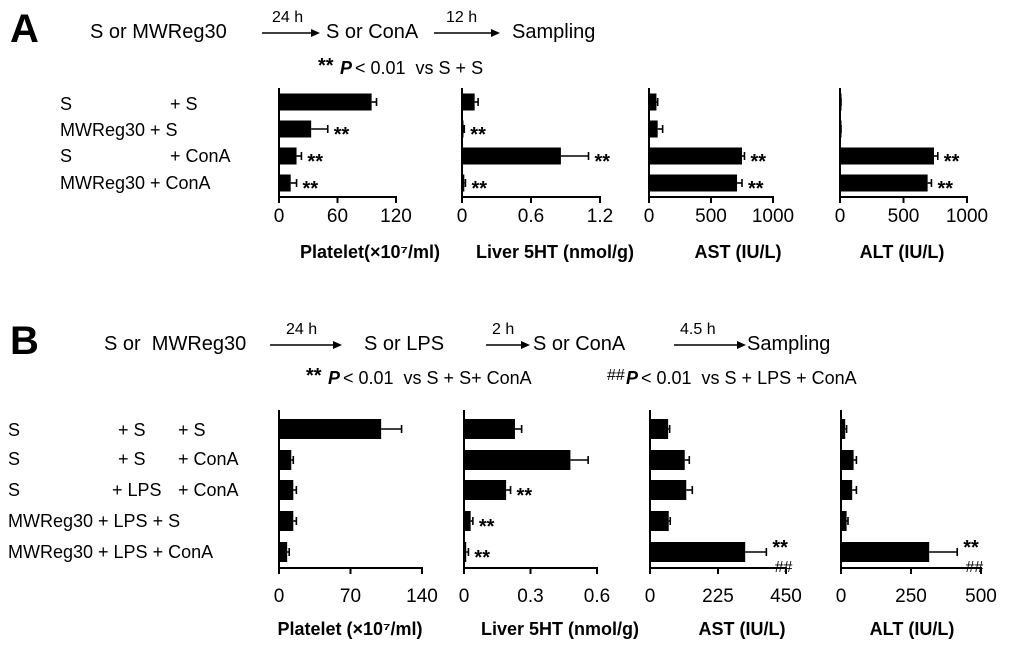  Describe the element at coordinates (732, 377) in the screenshot. I see `panel-b-stat-note-2: ## P < 0.01 vs S + LPS + ConA` at that location.